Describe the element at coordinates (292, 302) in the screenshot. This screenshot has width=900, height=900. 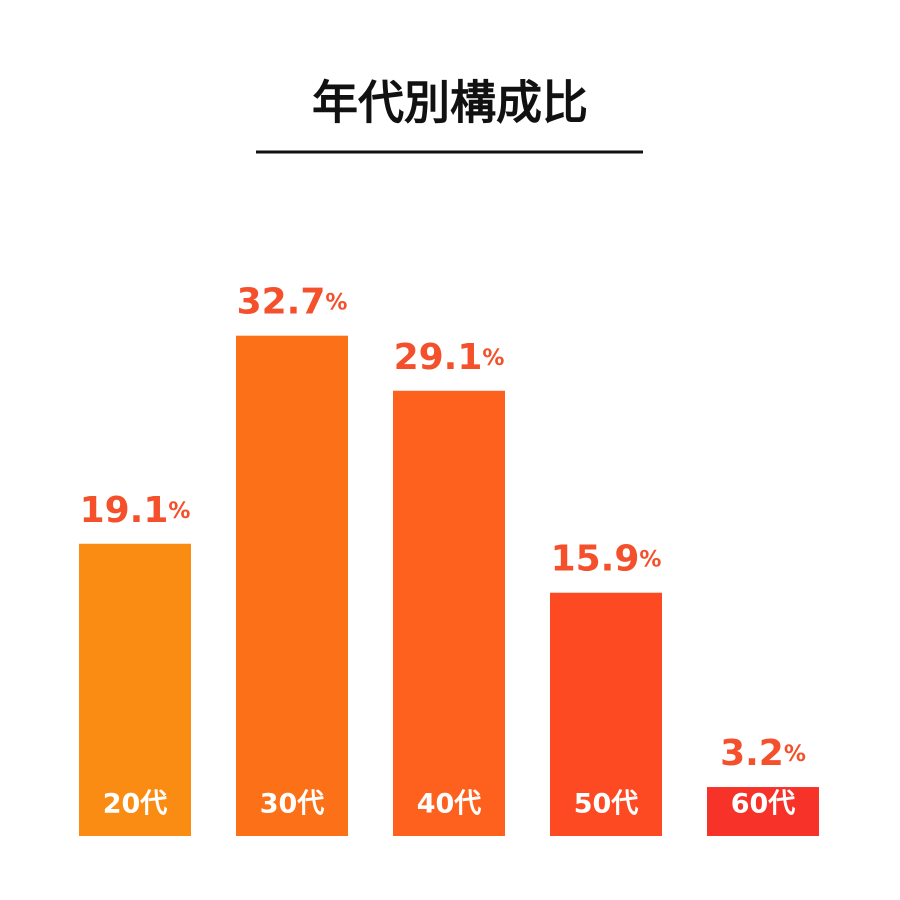
I see `value-label: 32.7%` at that location.